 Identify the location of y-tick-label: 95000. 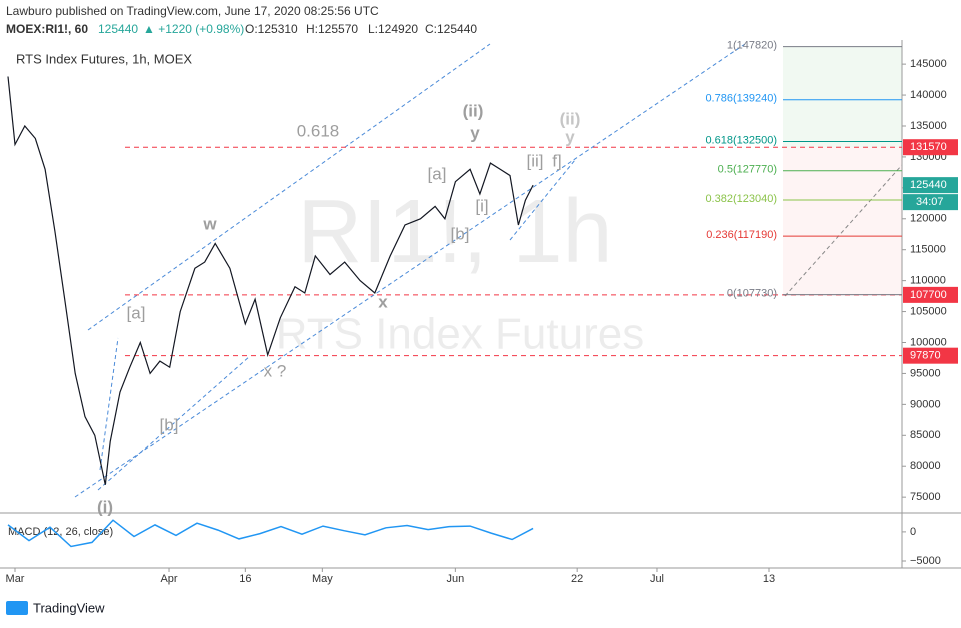
(925, 373).